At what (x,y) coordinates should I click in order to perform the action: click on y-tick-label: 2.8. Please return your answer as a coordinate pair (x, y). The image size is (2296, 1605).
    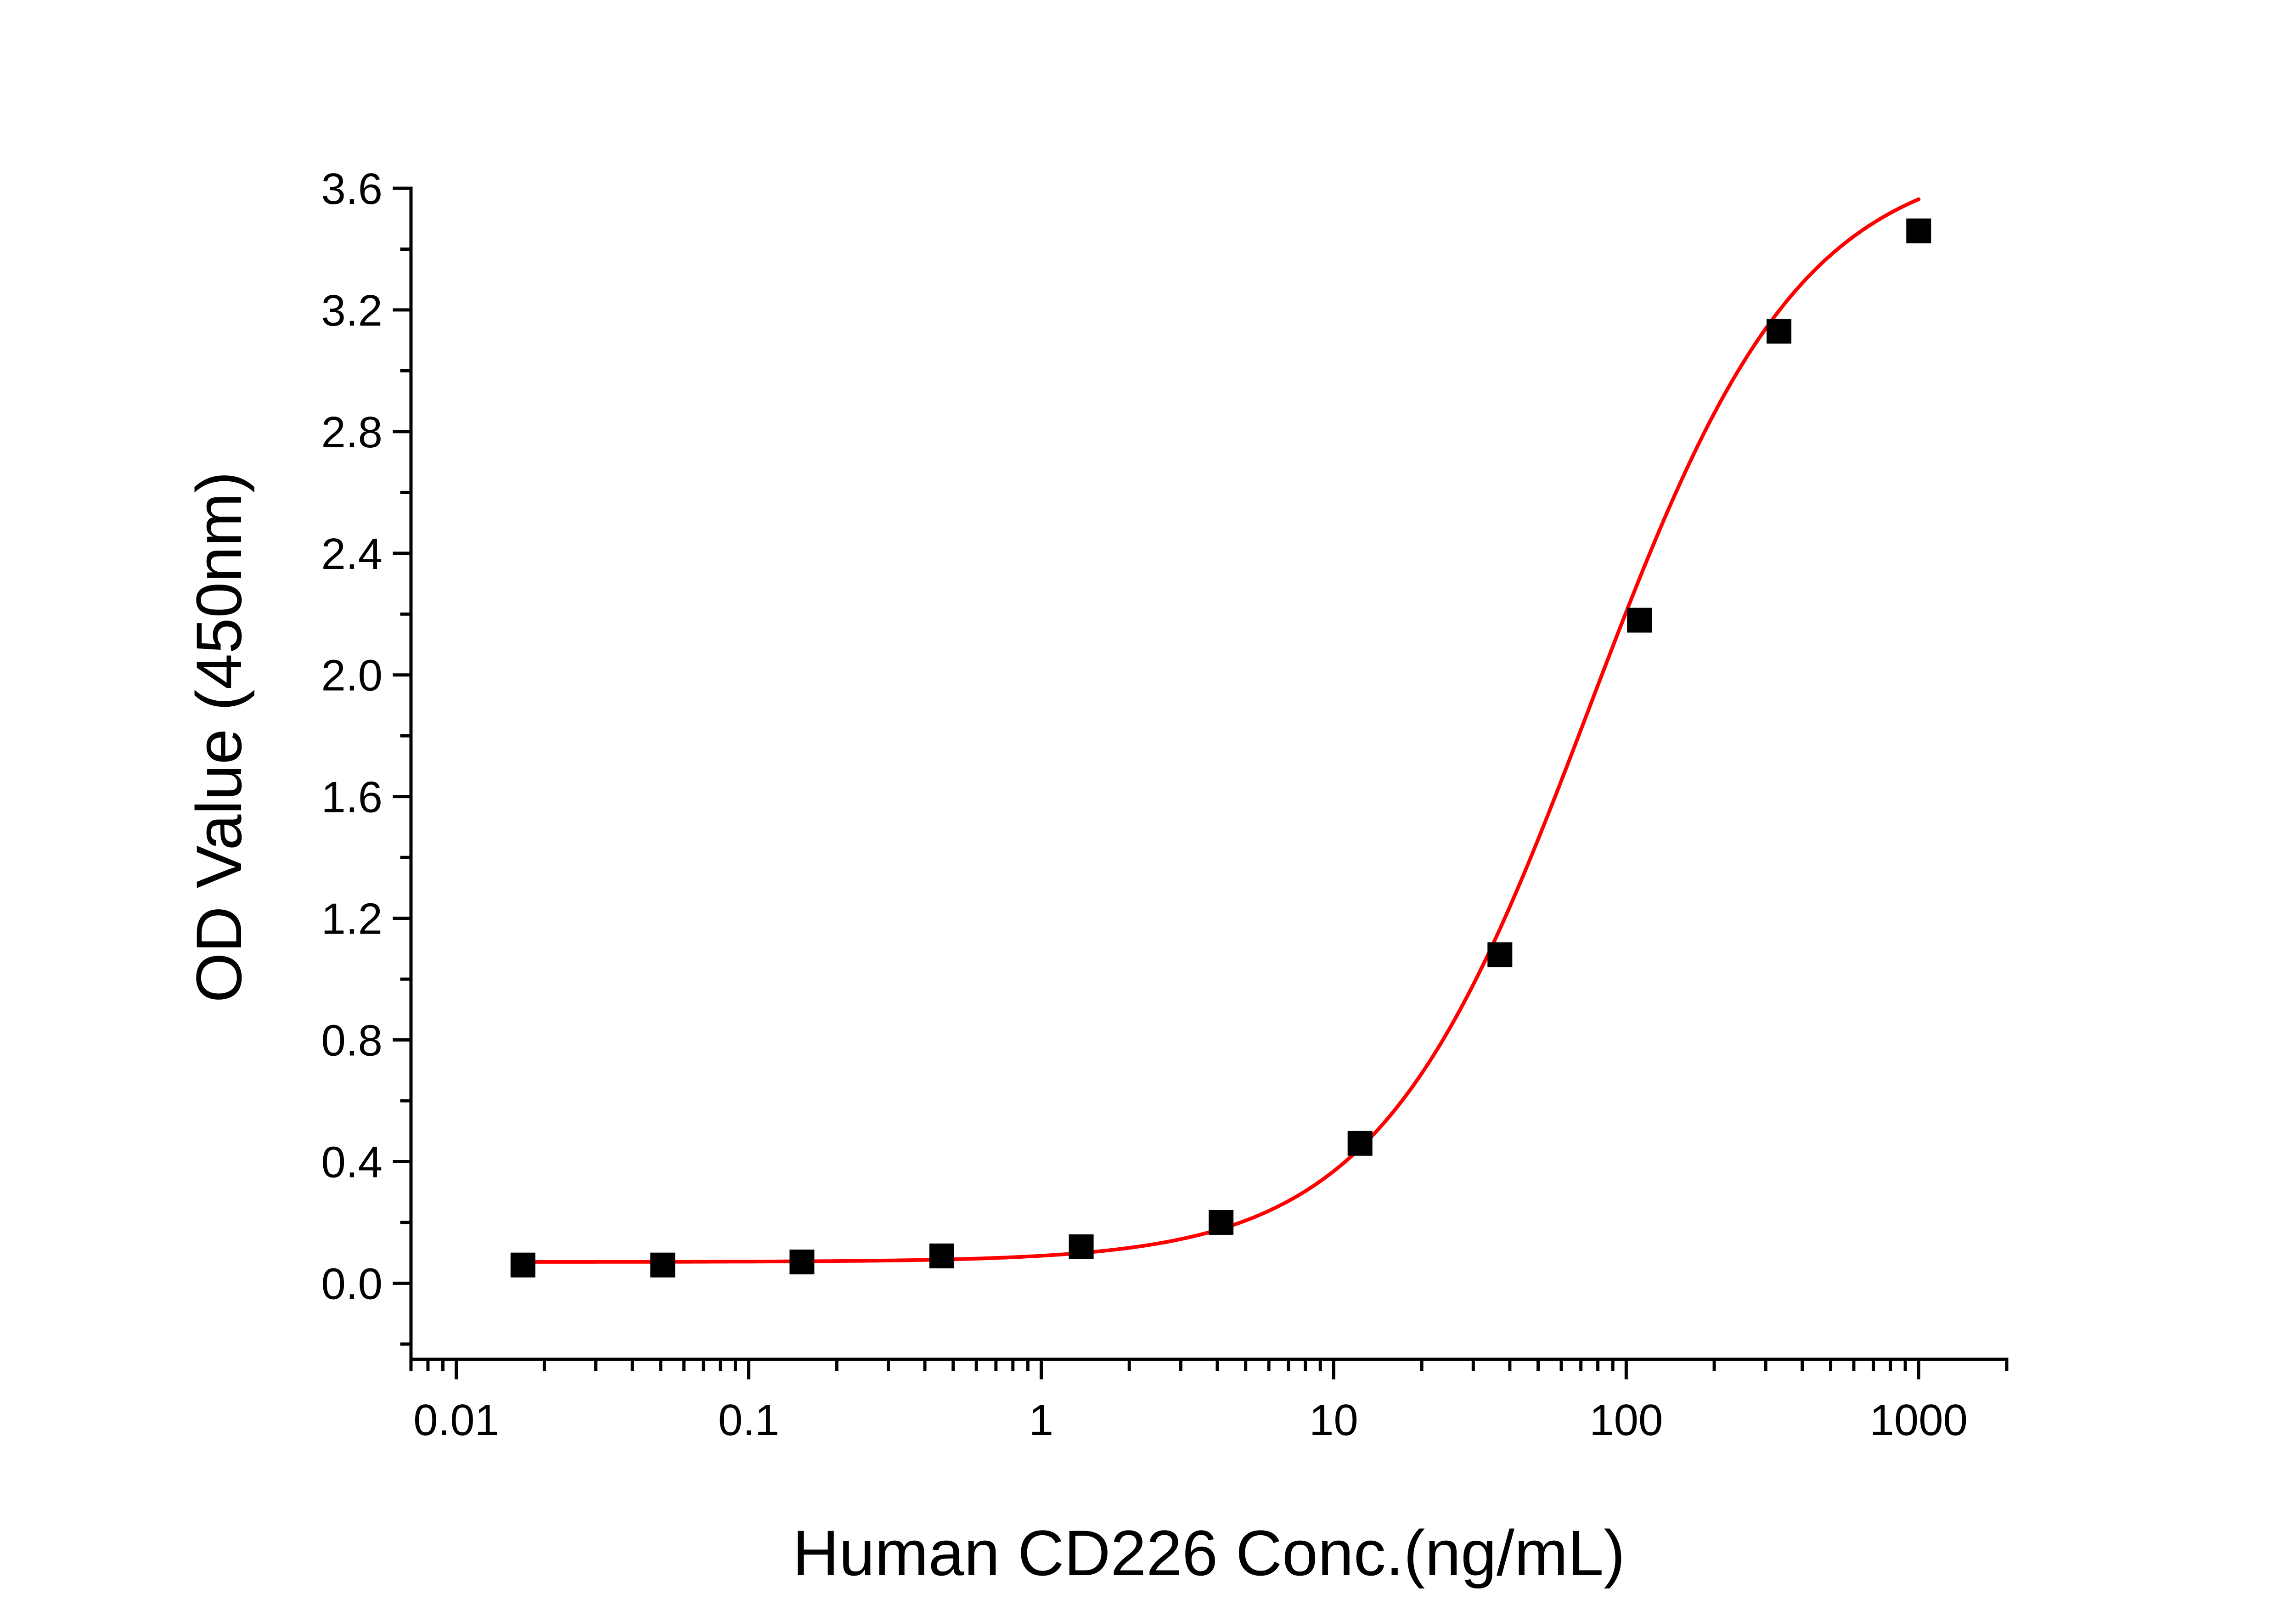
    Looking at the image, I should click on (352, 432).